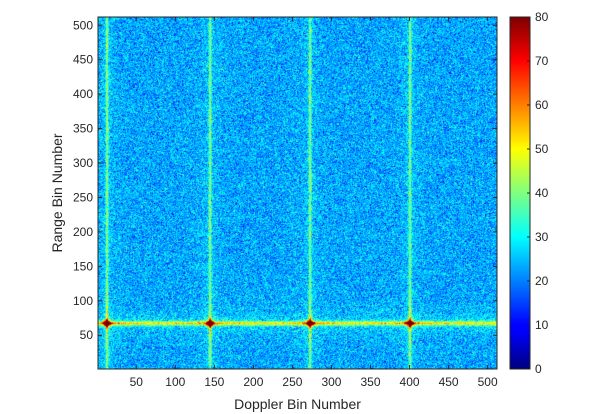 The height and width of the screenshot is (414, 600). Describe the element at coordinates (83, 60) in the screenshot. I see `y-tick-label: 450` at that location.